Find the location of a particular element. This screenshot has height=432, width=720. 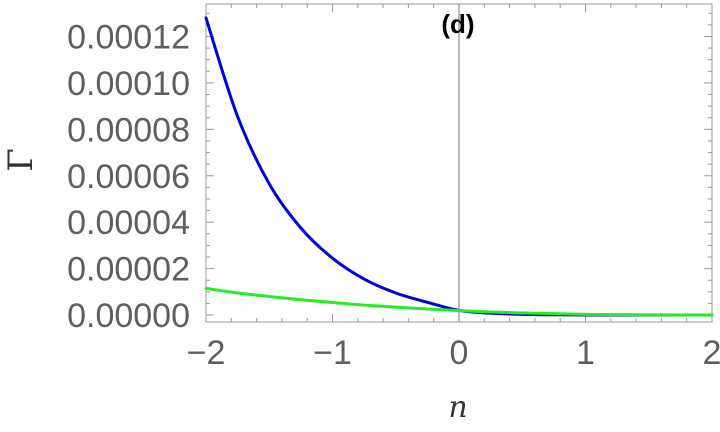

y-tick-label: 0.00010 is located at coordinates (128, 84).